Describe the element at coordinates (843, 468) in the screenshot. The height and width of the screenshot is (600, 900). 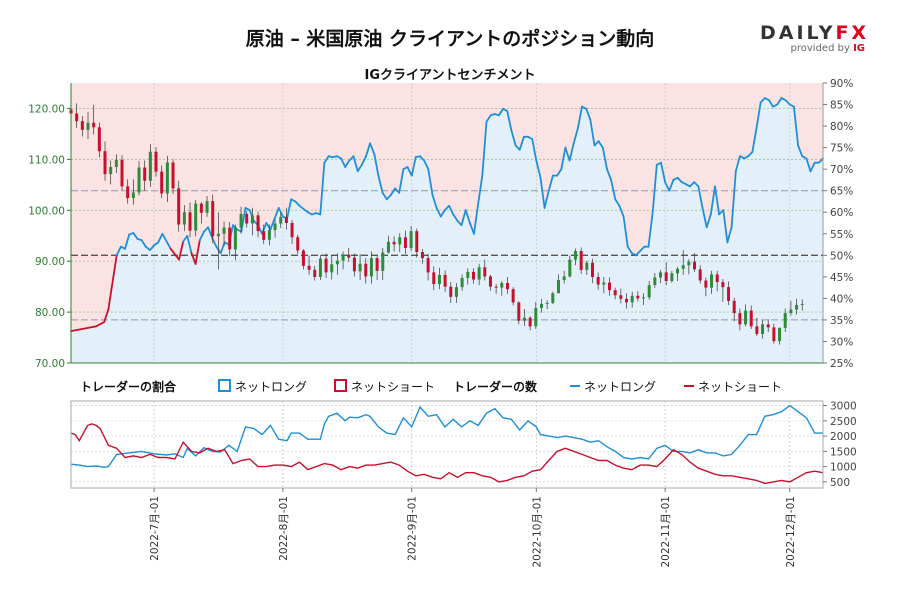
I see `count-tick-label: 1000` at that location.